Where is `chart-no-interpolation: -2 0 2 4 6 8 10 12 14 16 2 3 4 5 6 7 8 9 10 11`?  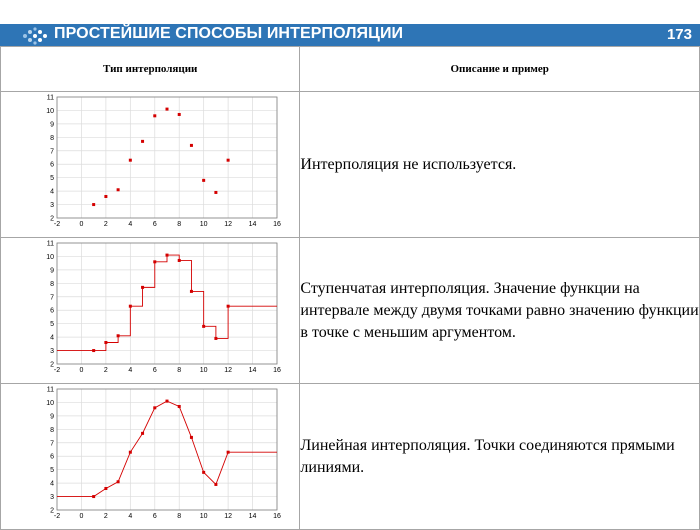
chart-no-interpolation: -2 0 2 4 6 8 10 12 14 16 2 3 4 5 6 7 8 9 10 11 is located at coordinates (163, 162).